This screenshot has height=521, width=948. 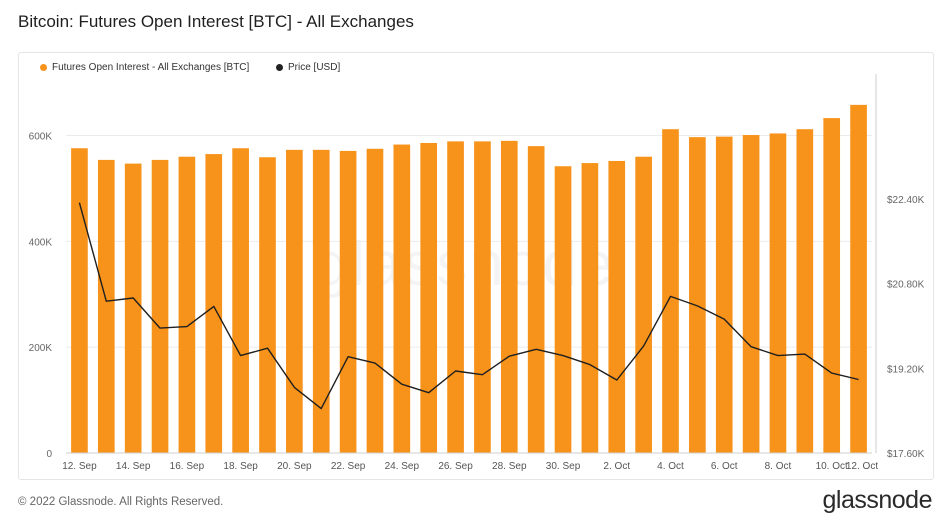 What do you see at coordinates (187, 466) in the screenshot?
I see `x-tick-label: 16. Sep` at bounding box center [187, 466].